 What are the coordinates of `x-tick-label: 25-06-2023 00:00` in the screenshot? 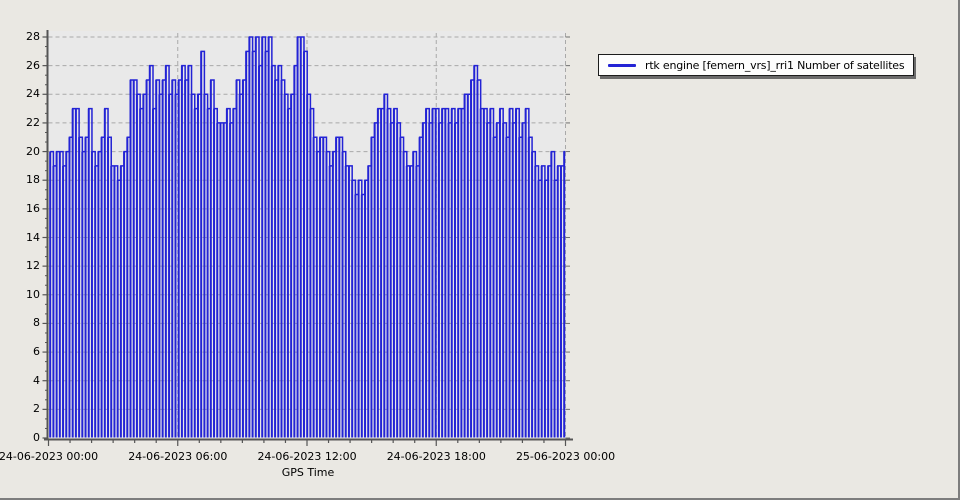 It's located at (565, 456).